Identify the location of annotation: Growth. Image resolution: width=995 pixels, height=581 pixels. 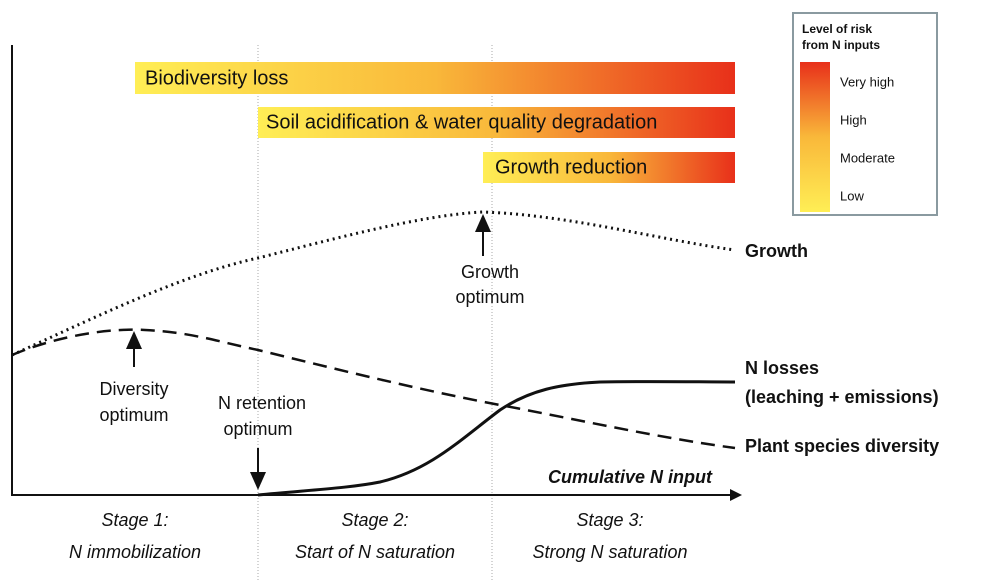
(490, 272).